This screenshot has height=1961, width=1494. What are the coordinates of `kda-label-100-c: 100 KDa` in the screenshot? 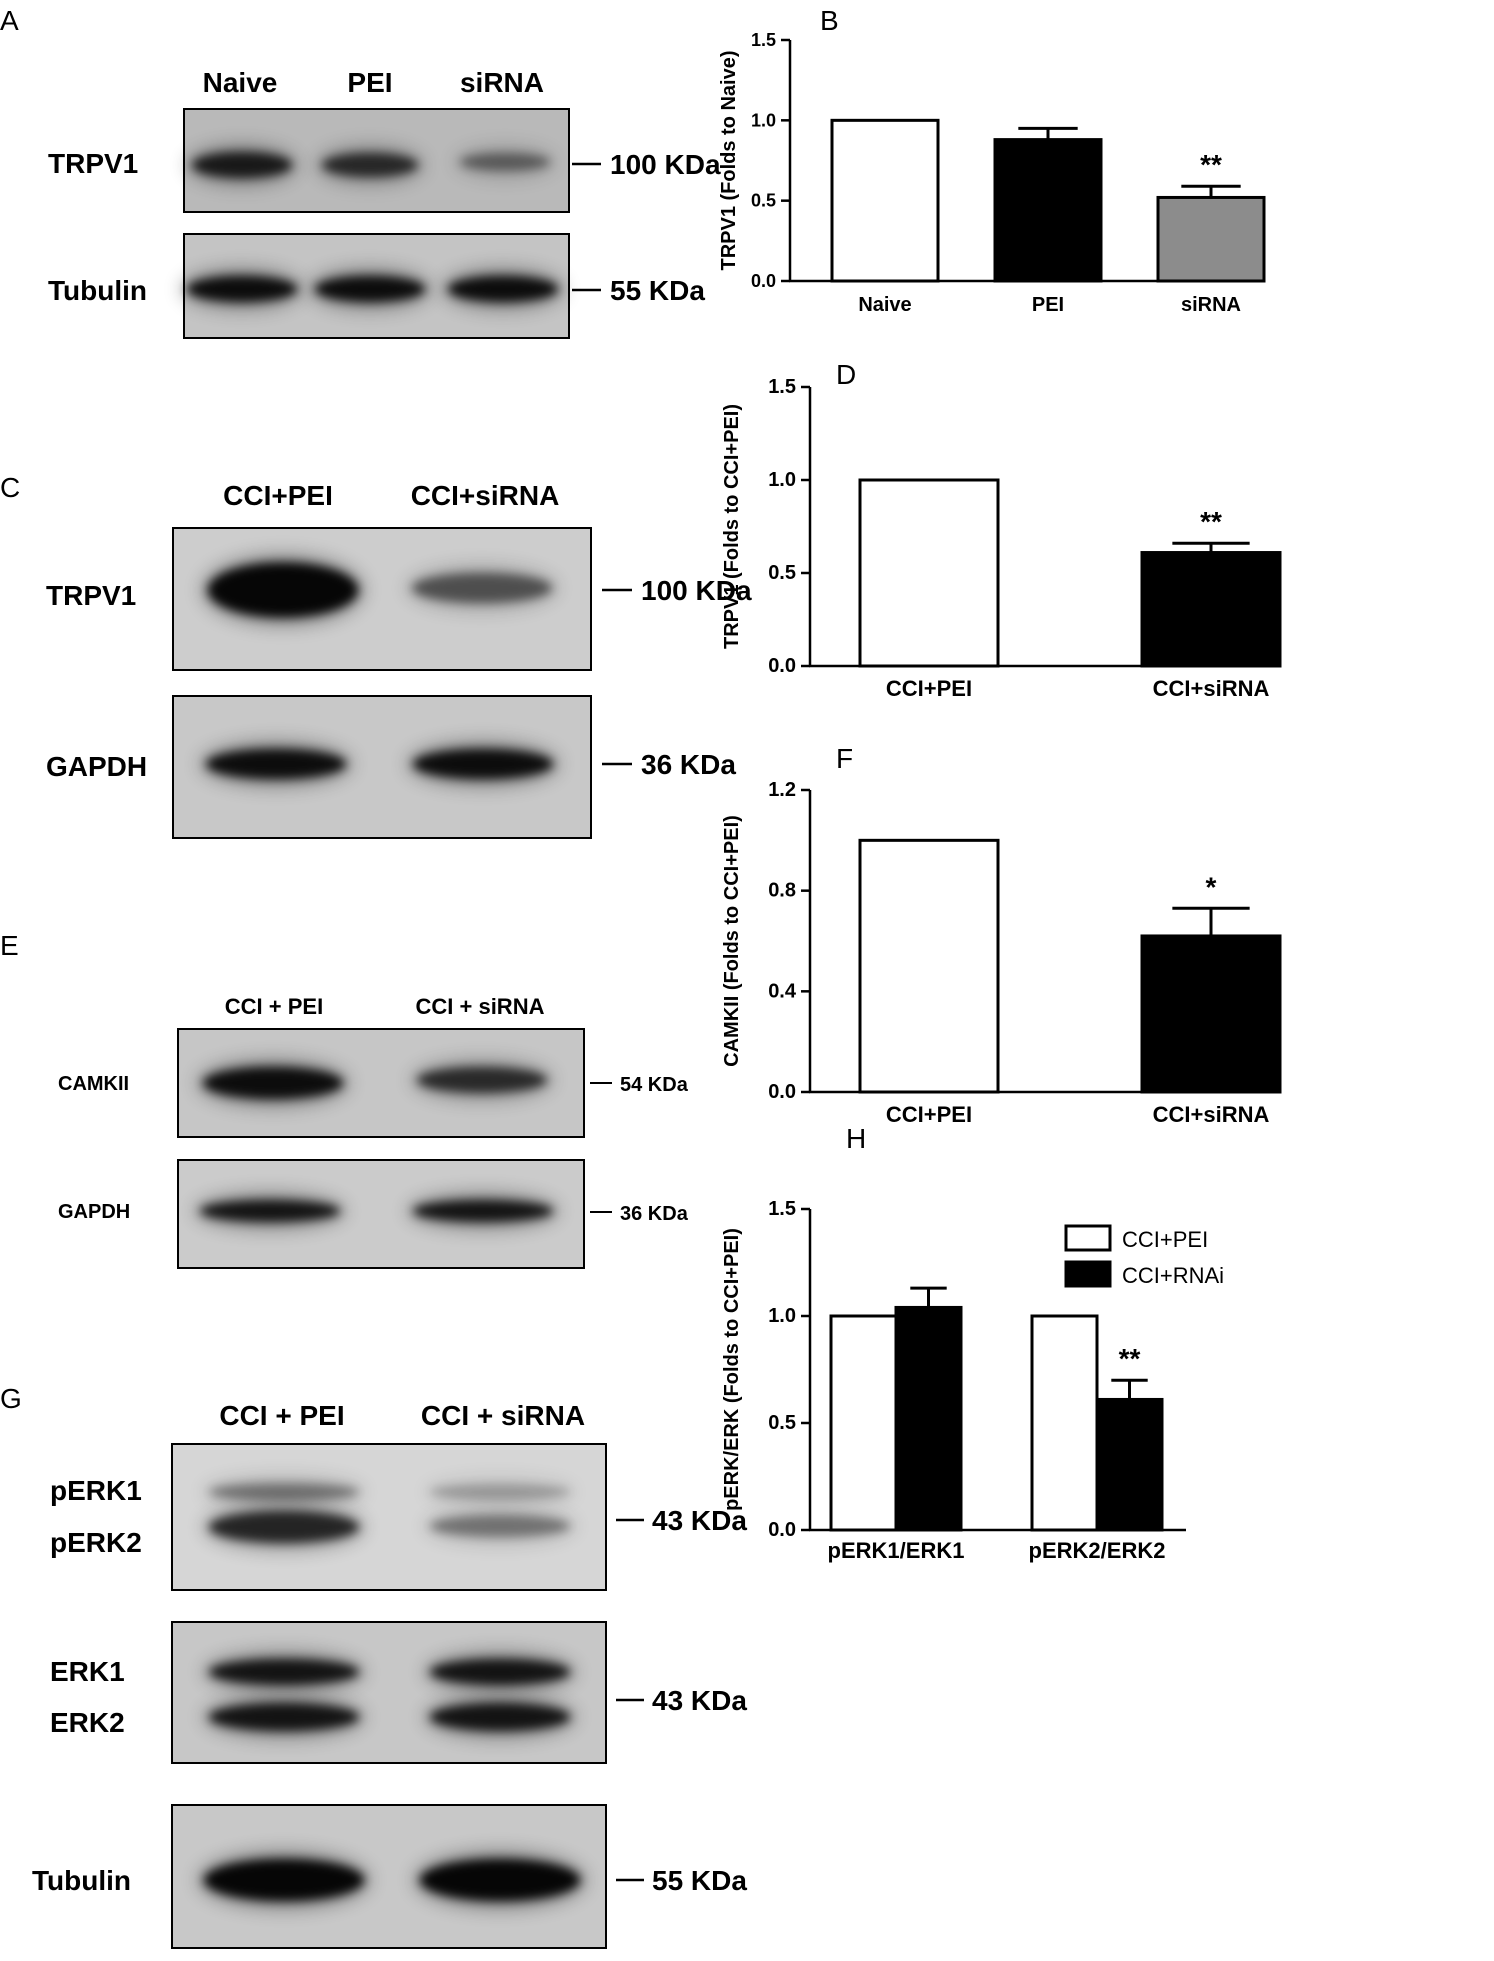 It's located at (696, 590).